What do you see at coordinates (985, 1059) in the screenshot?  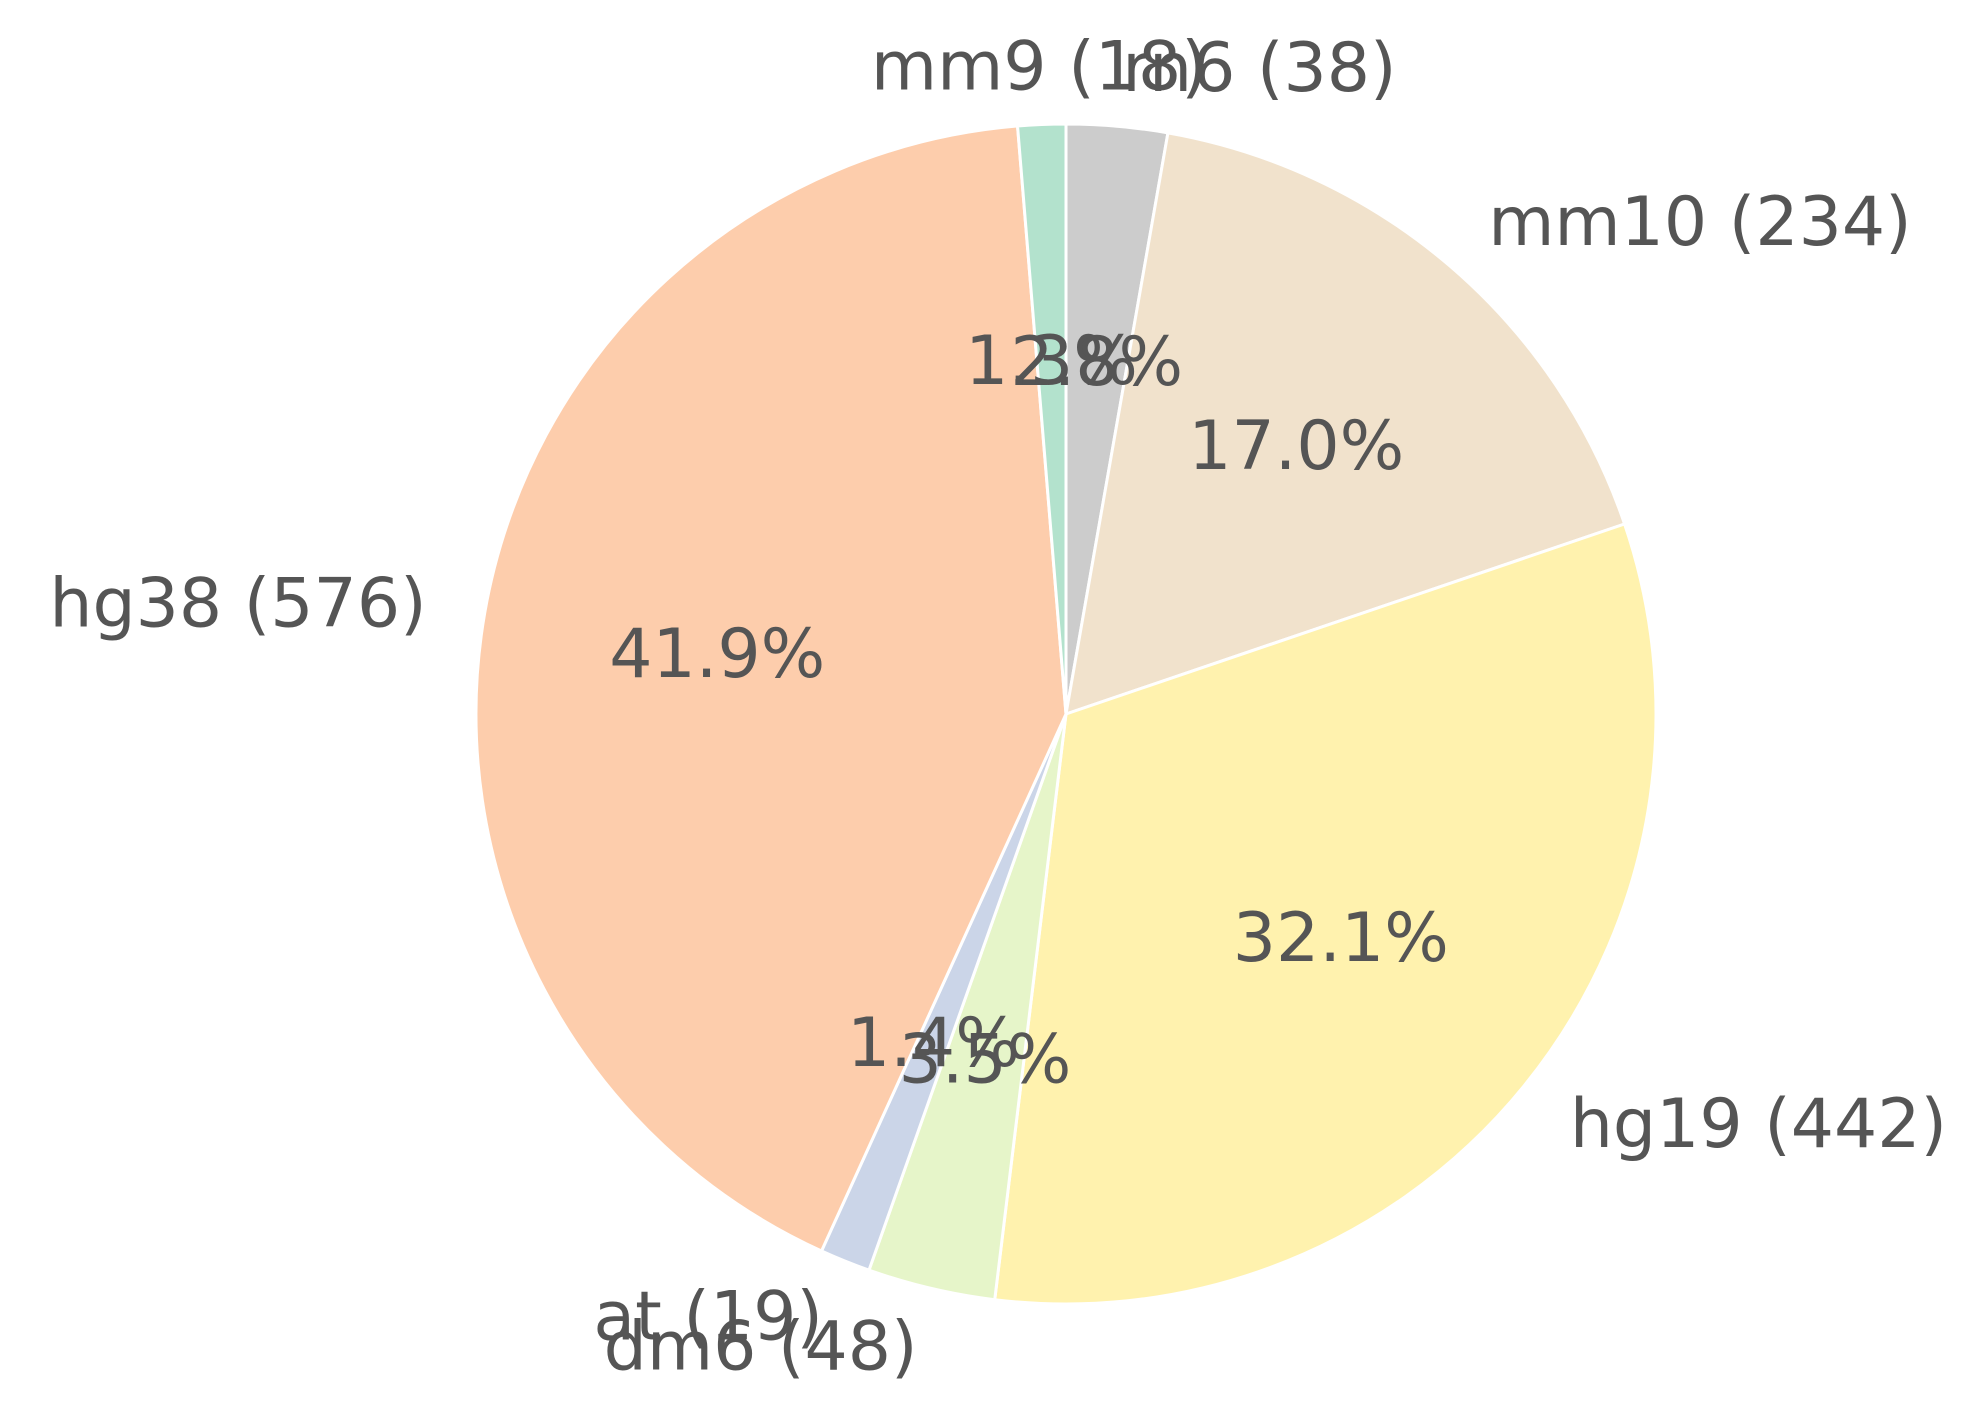 I see `percent-label-dm6: 3.5%` at bounding box center [985, 1059].